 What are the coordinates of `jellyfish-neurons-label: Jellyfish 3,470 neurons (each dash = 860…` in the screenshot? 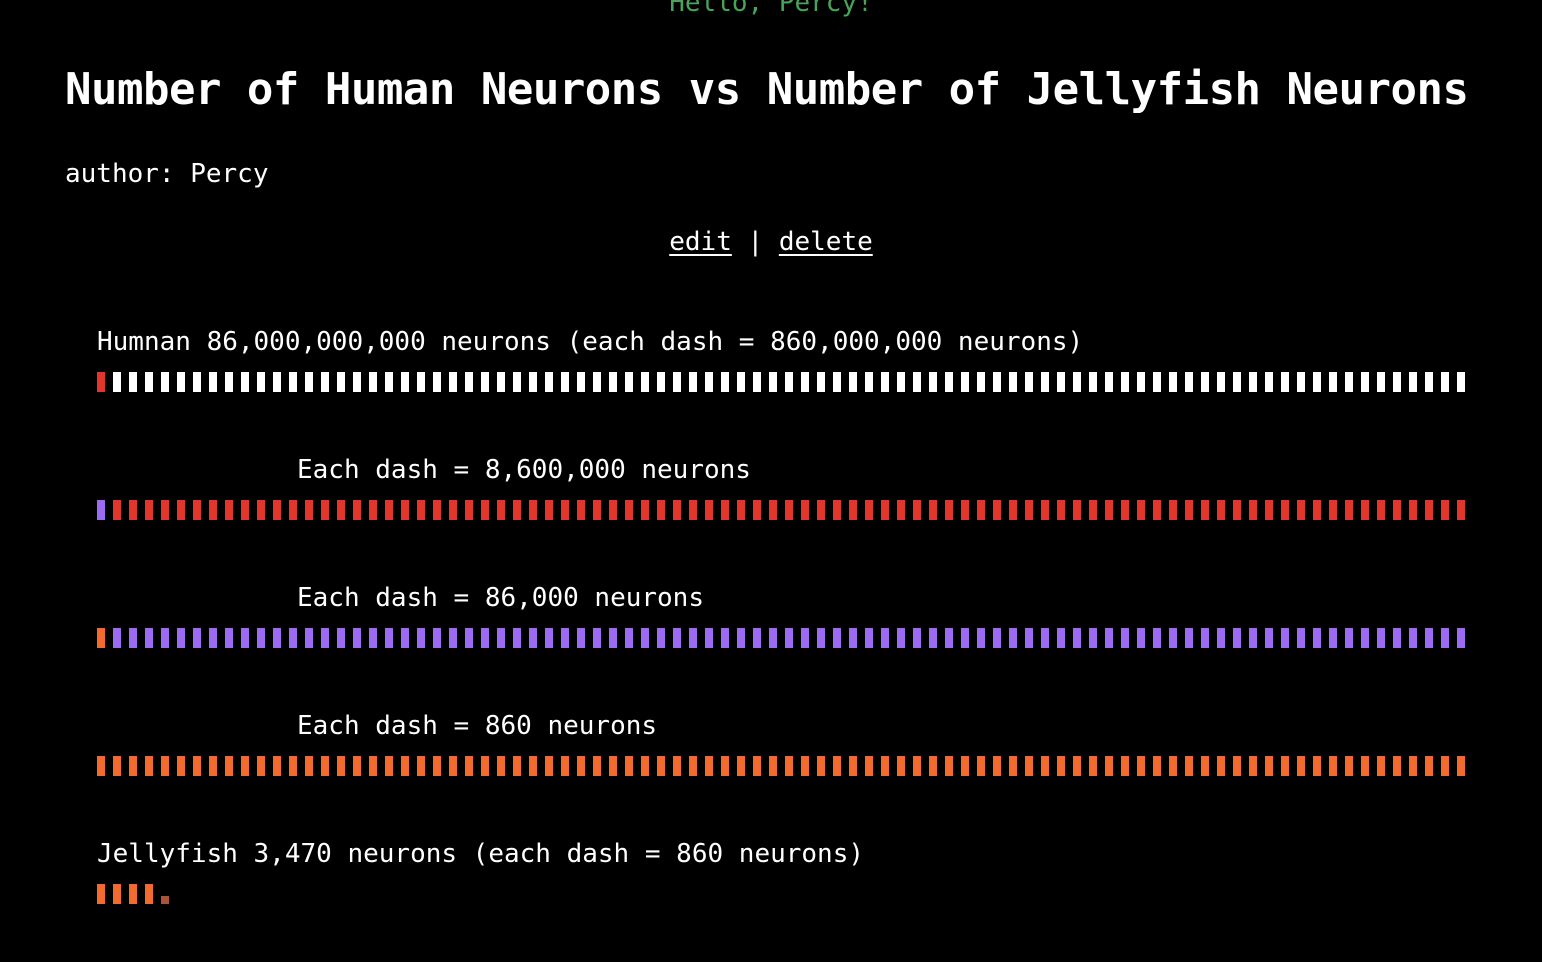 It's located at (481, 854).